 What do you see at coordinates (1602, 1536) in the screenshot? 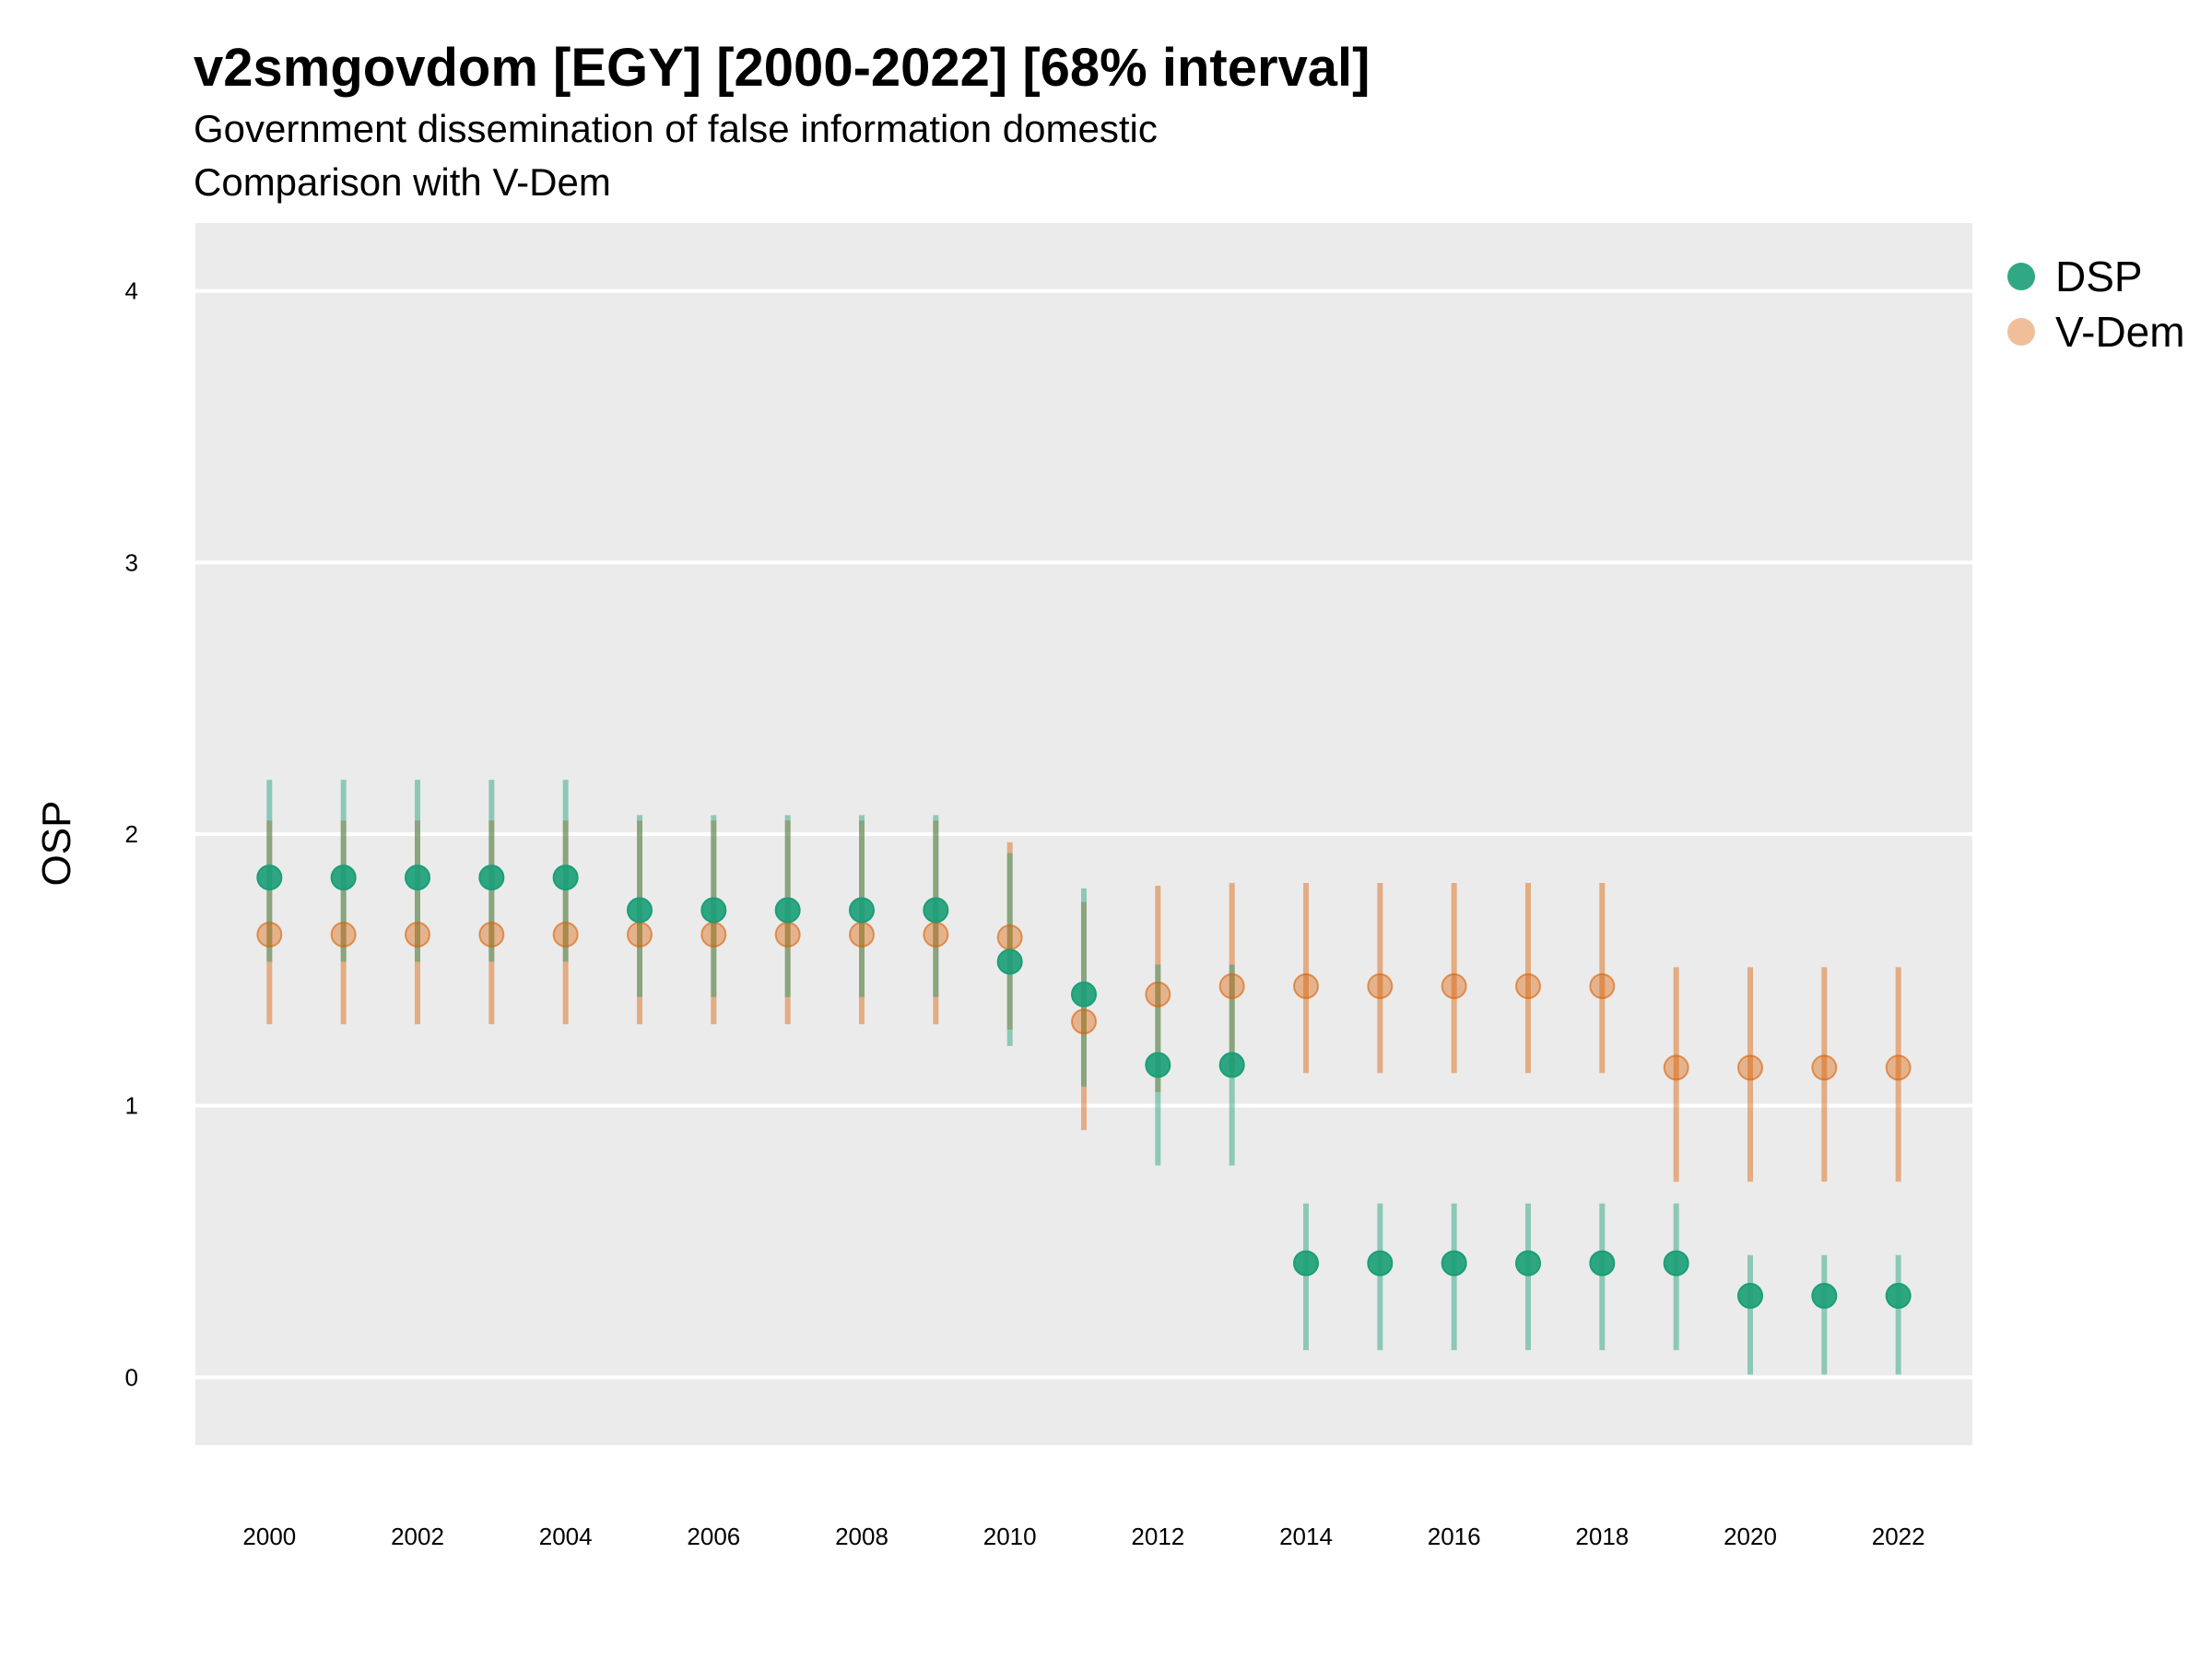
I see `x-tick-label: 2018` at bounding box center [1602, 1536].